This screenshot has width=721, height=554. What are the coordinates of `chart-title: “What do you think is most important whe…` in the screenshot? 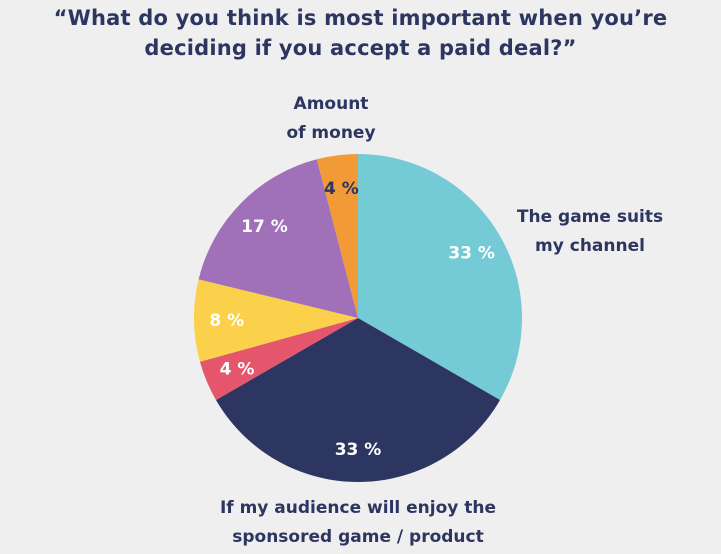 It's located at (360, 33).